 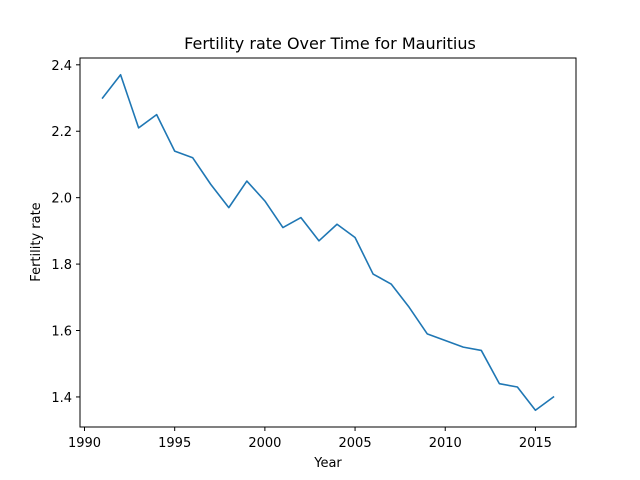 I want to click on x-tick-label: 2000, so click(x=264, y=443).